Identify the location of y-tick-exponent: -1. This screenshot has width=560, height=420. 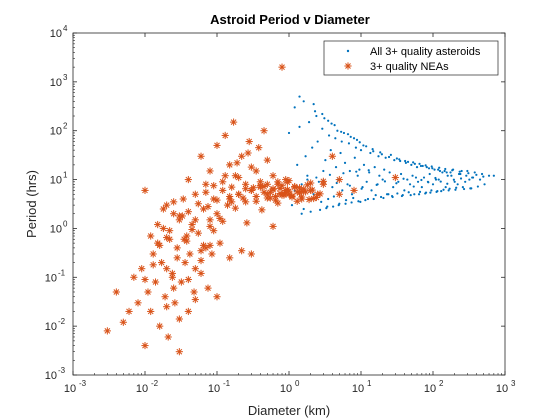
(62, 272).